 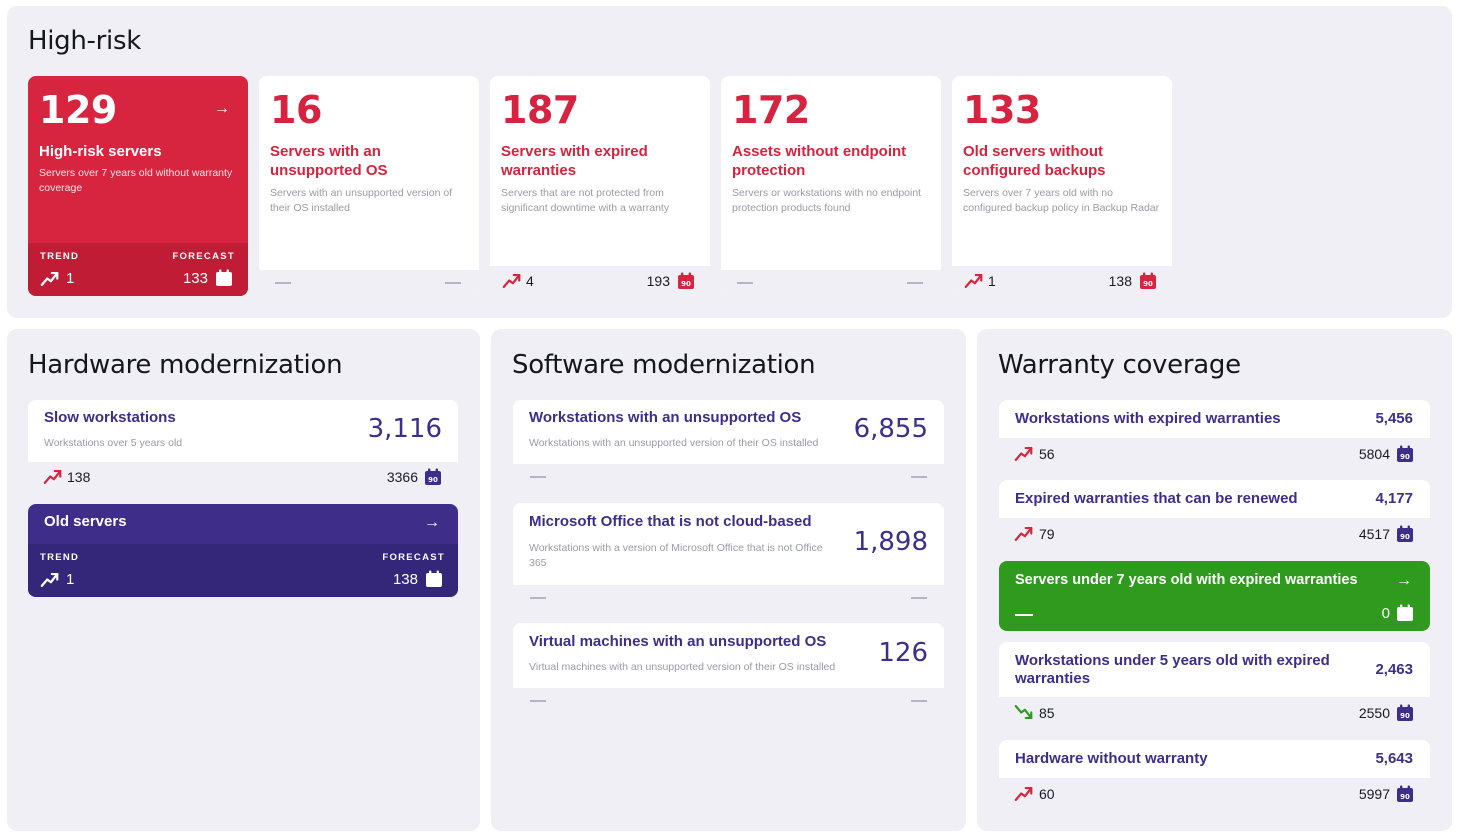 I want to click on card-title: Microsoft Office that is not cloud-based, so click(x=670, y=521).